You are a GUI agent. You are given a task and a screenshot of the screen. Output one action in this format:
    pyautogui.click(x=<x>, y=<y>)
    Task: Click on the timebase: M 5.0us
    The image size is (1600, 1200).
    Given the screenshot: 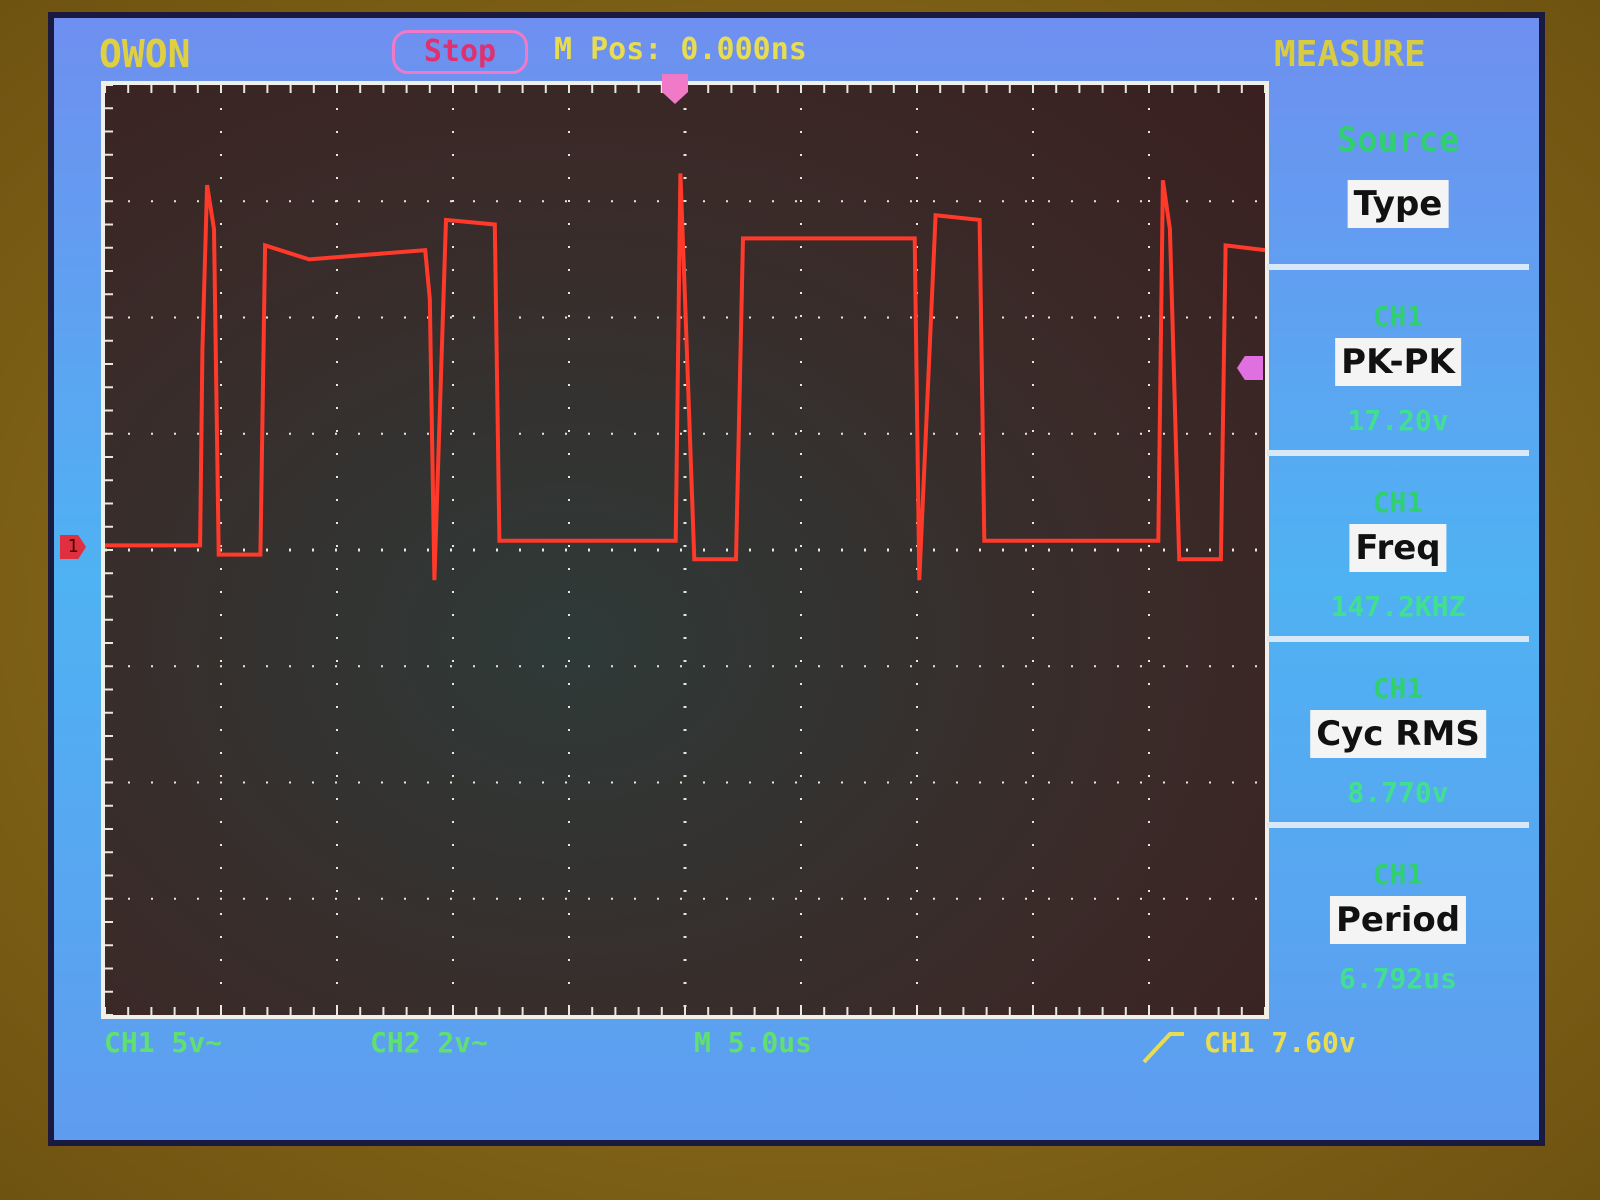 What is the action you would take?
    pyautogui.click(x=753, y=1042)
    